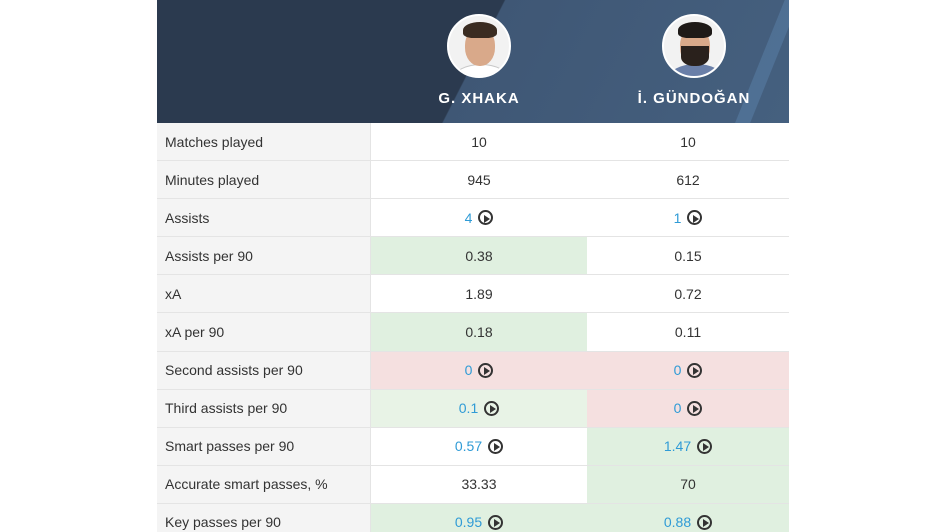 This screenshot has height=532, width=945. Describe the element at coordinates (688, 484) in the screenshot. I see `stat-value-p2: 70` at that location.